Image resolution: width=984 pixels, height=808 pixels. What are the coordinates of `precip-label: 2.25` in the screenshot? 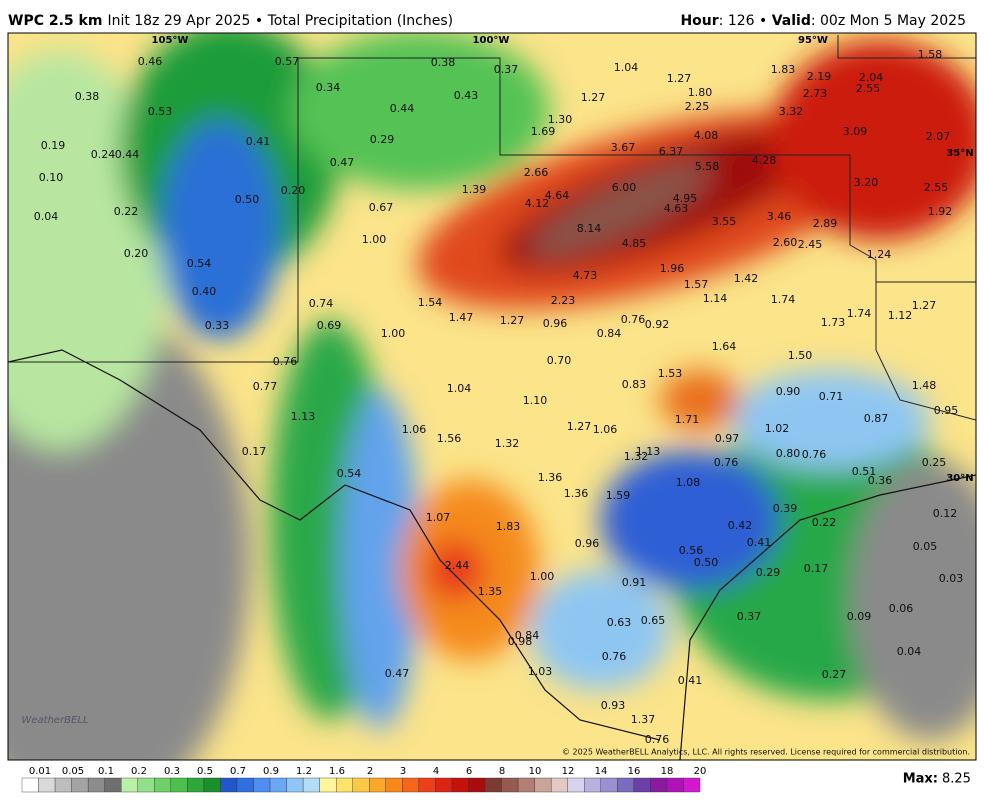 It's located at (697, 106).